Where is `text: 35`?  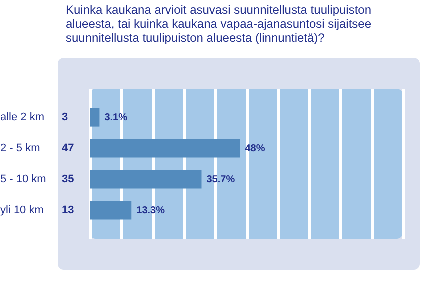
text: 35 is located at coordinates (68, 179).